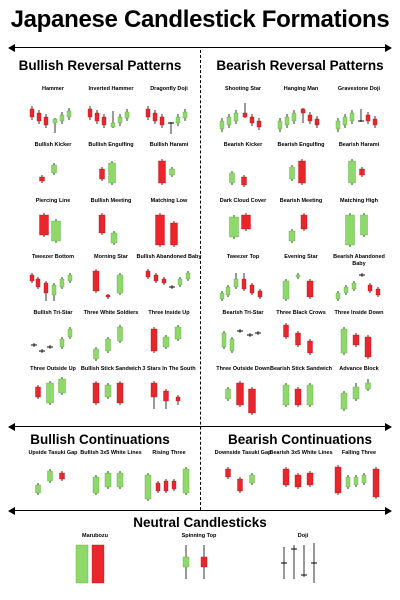 The height and width of the screenshot is (600, 400). I want to click on pattern-advance-block: Advance Block, so click(359, 395).